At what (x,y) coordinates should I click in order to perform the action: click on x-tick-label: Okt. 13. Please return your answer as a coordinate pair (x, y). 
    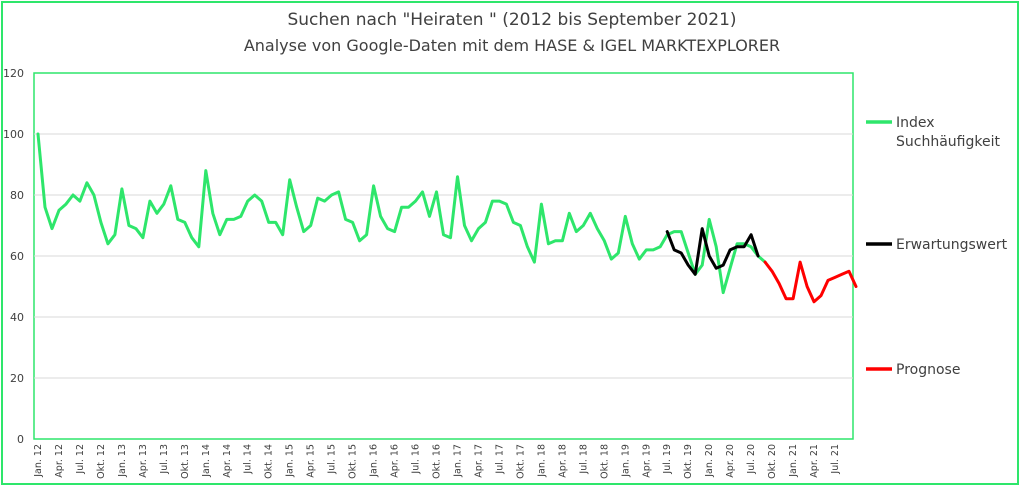
    Looking at the image, I should click on (185, 461).